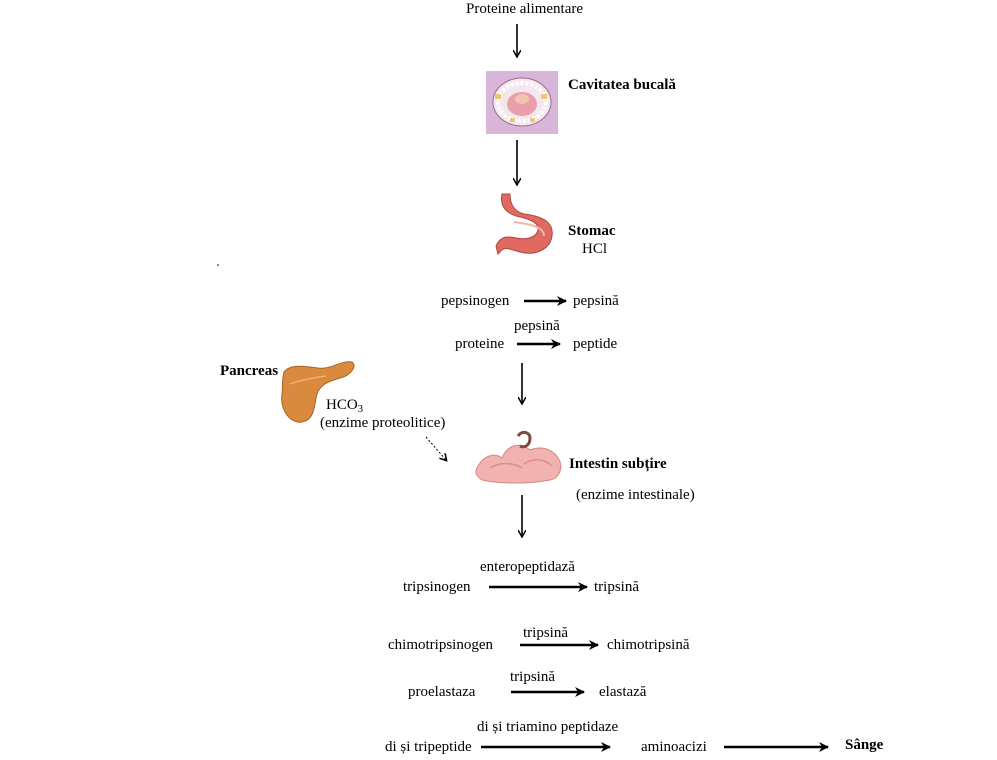  Describe the element at coordinates (525, 9) in the screenshot. I see `top-label: Proteine alimentare` at that location.